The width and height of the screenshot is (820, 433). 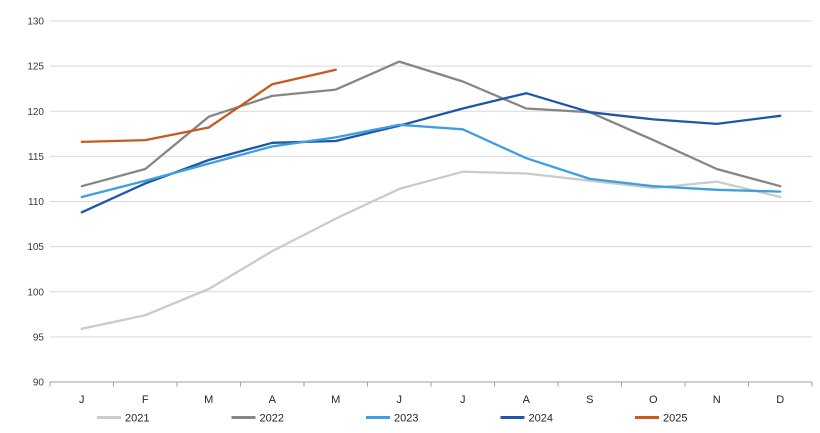 I want to click on y-axis-tick-label: 110, so click(x=36, y=202).